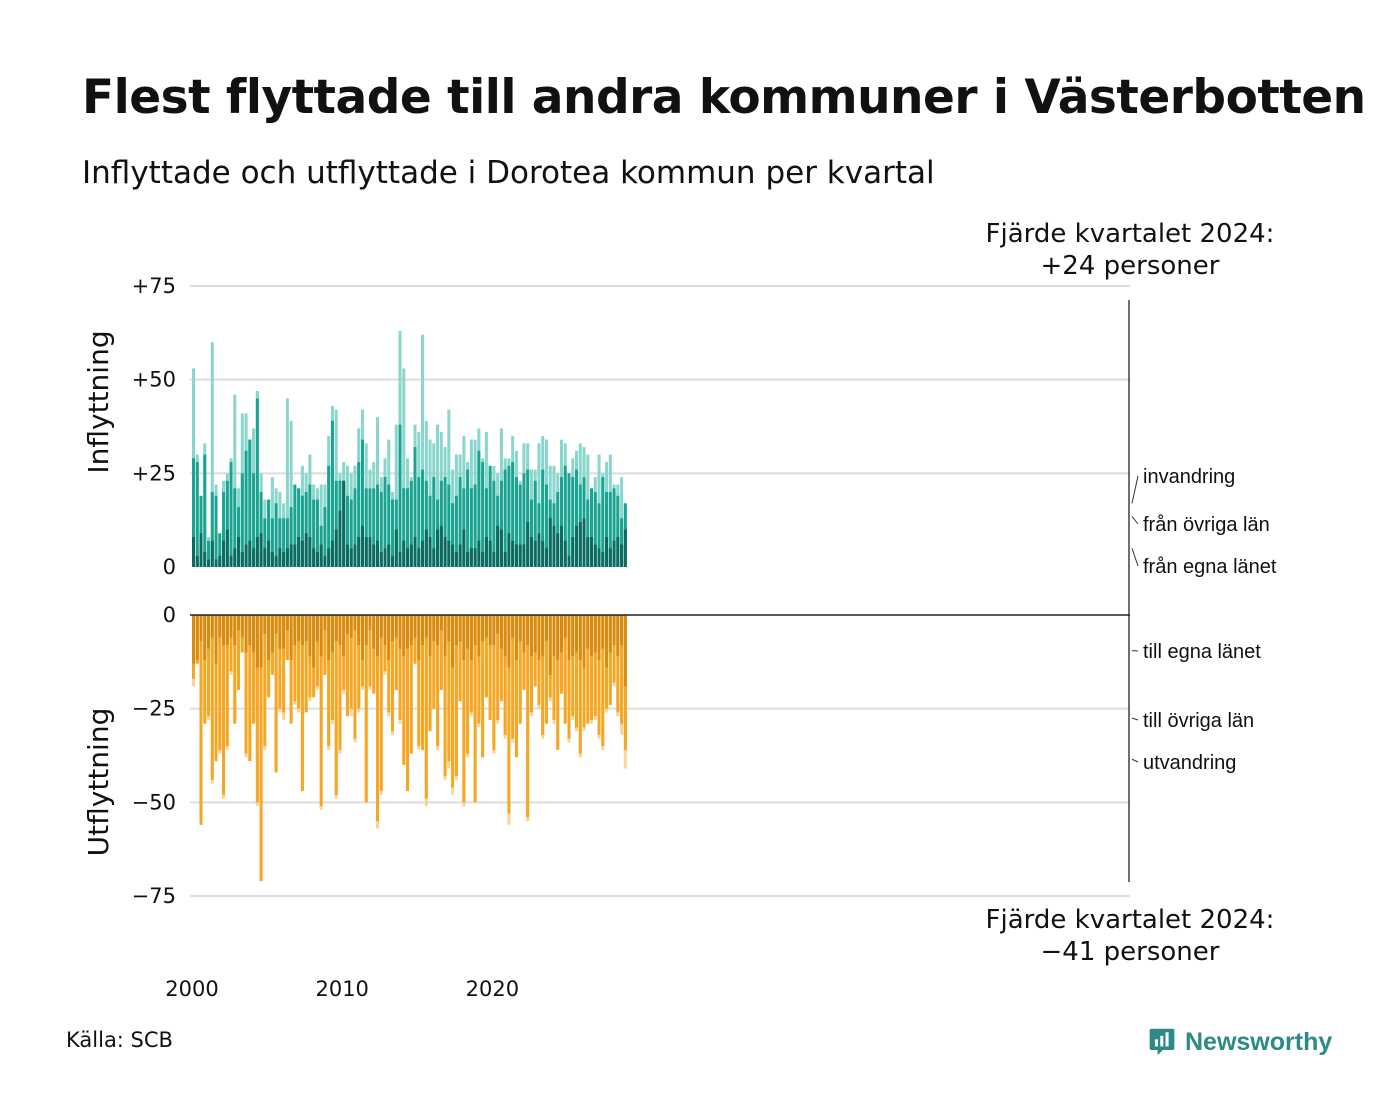 The width and height of the screenshot is (1400, 1120). Describe the element at coordinates (660, 802) in the screenshot. I see `lower-gridlines` at that location.